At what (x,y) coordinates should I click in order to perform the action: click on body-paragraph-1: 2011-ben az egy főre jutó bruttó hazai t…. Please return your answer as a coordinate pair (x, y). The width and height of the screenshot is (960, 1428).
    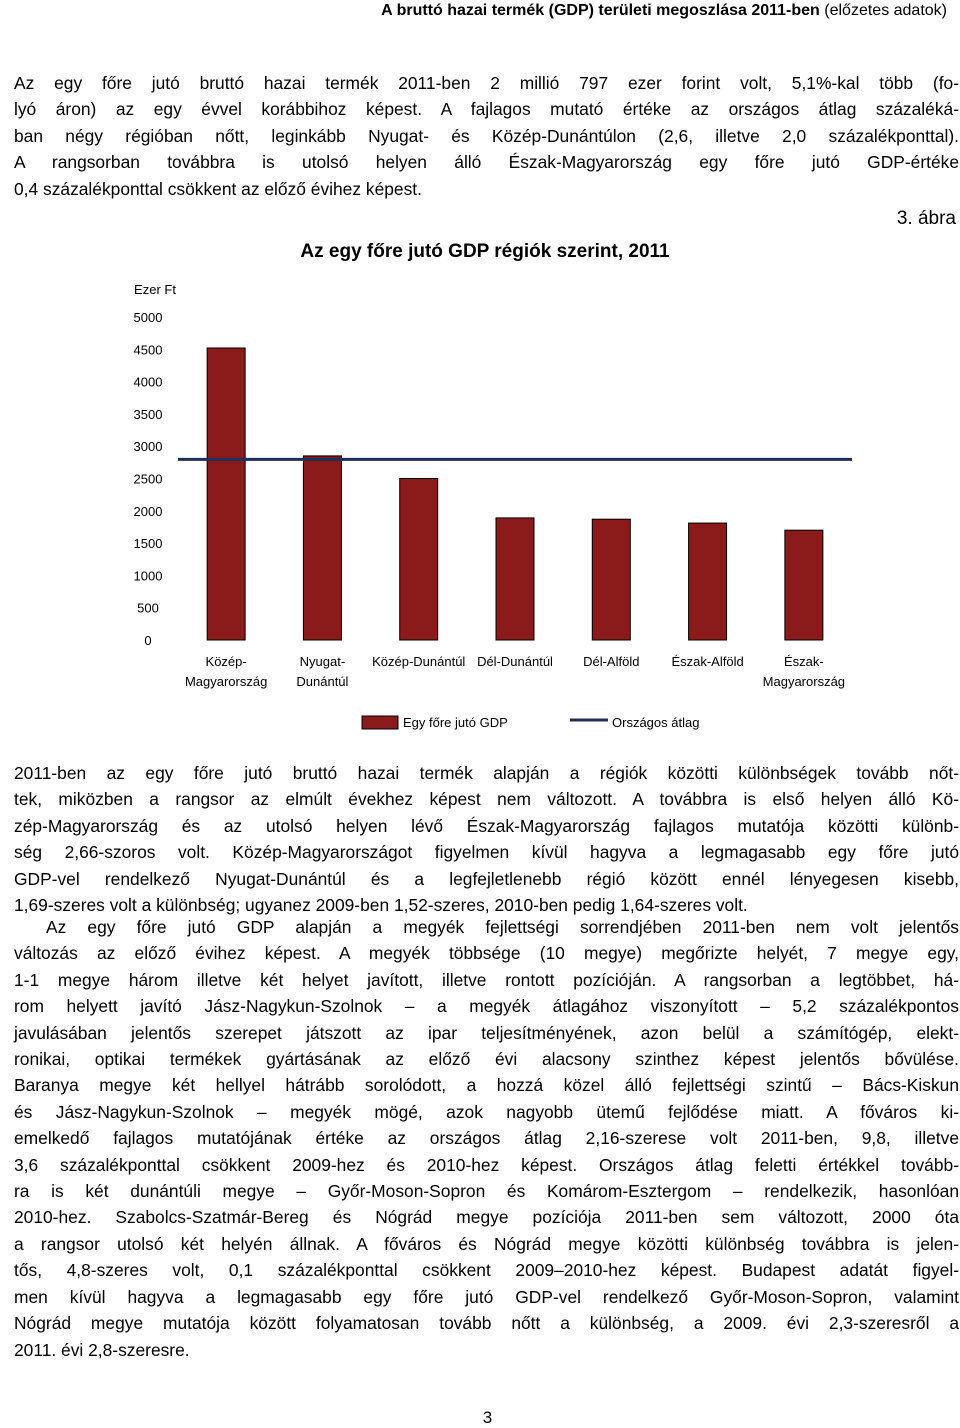
    Looking at the image, I should click on (486, 839).